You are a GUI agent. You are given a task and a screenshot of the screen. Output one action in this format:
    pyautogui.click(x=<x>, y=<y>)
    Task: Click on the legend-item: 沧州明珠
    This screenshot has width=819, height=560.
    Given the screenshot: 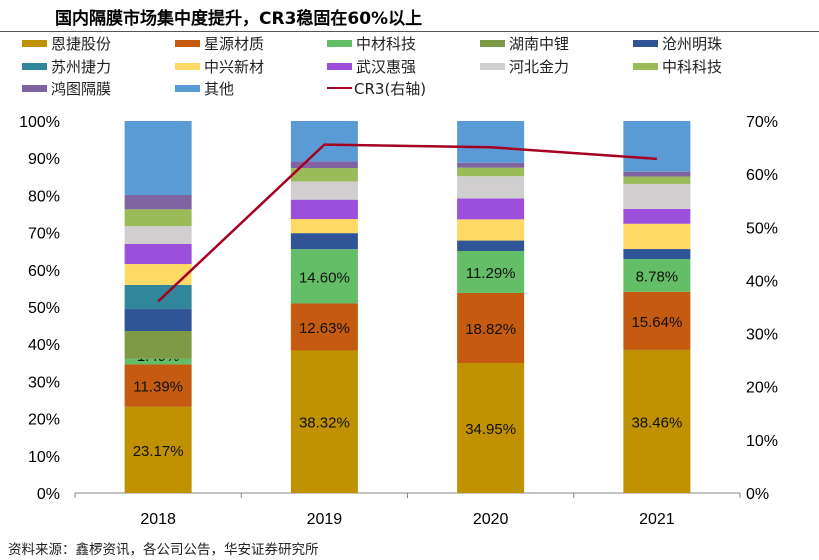 What is the action you would take?
    pyautogui.click(x=677, y=43)
    